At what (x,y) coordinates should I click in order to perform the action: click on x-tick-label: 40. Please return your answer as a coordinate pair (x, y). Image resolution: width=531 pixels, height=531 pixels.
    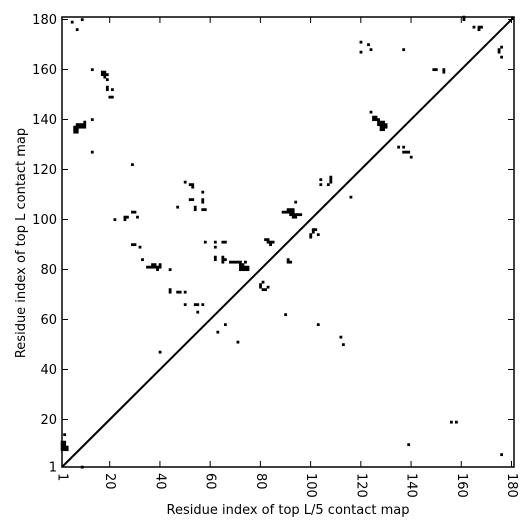
    Looking at the image, I should click on (159, 481).